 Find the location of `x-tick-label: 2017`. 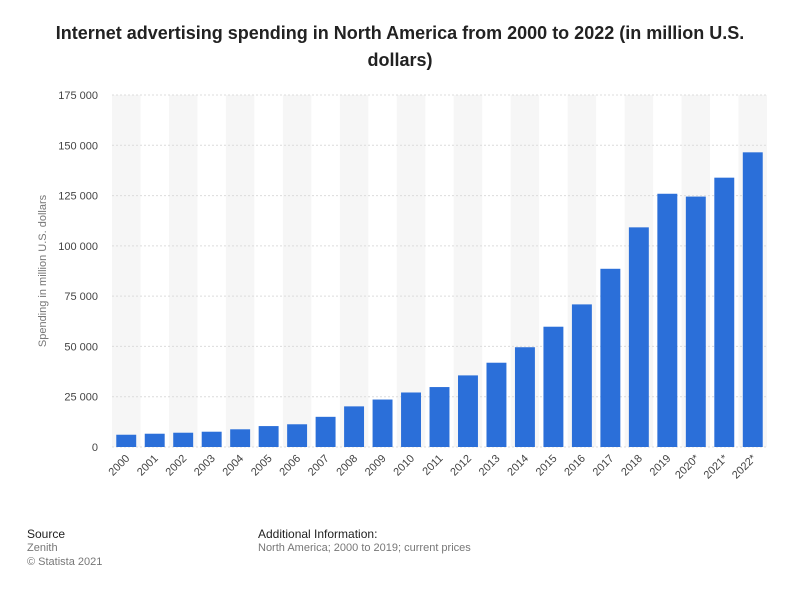

x-tick-label: 2017 is located at coordinates (604, 466).